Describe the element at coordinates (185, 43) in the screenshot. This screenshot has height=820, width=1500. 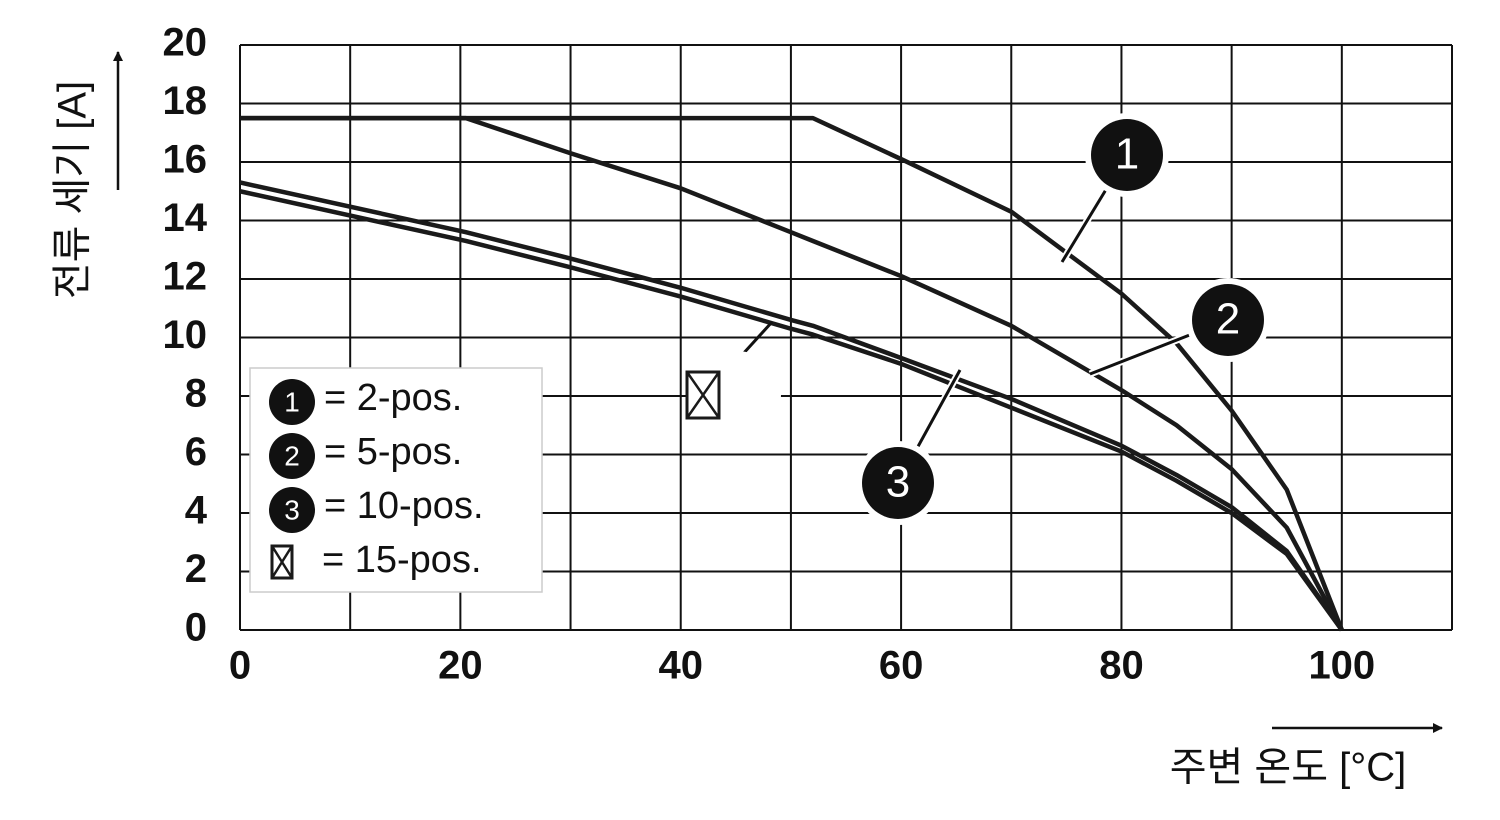
I see `y-tick-label: 20` at that location.